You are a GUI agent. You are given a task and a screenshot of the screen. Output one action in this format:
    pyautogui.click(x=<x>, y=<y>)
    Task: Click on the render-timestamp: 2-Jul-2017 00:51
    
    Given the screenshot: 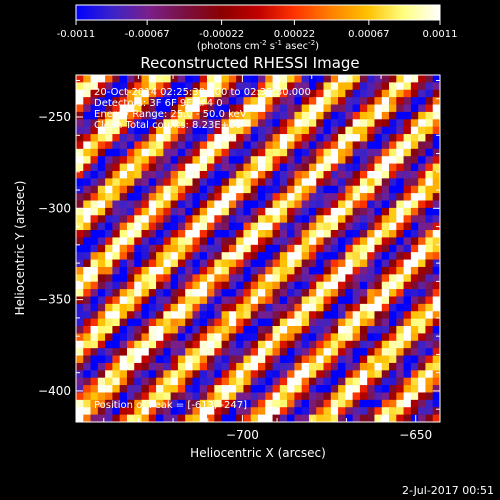 What is the action you would take?
    pyautogui.click(x=448, y=490)
    